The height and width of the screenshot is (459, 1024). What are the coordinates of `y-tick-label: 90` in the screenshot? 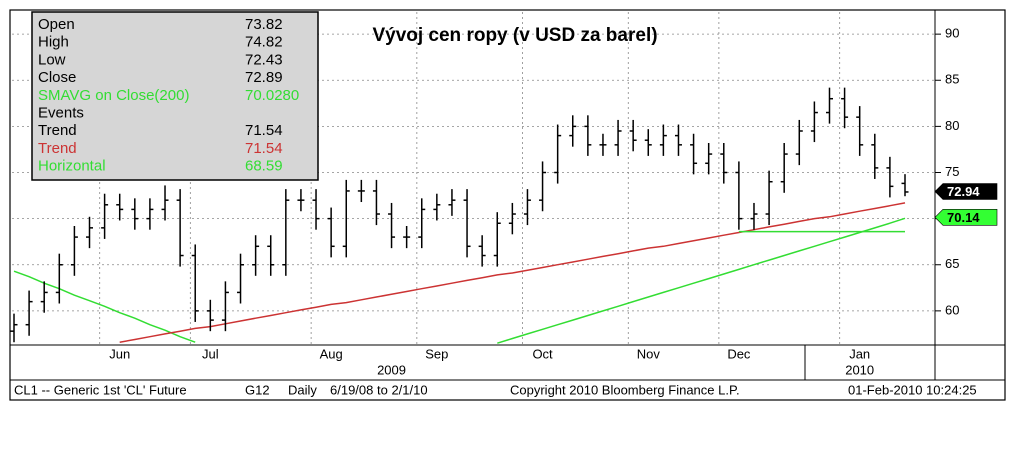 It's located at (952, 33).